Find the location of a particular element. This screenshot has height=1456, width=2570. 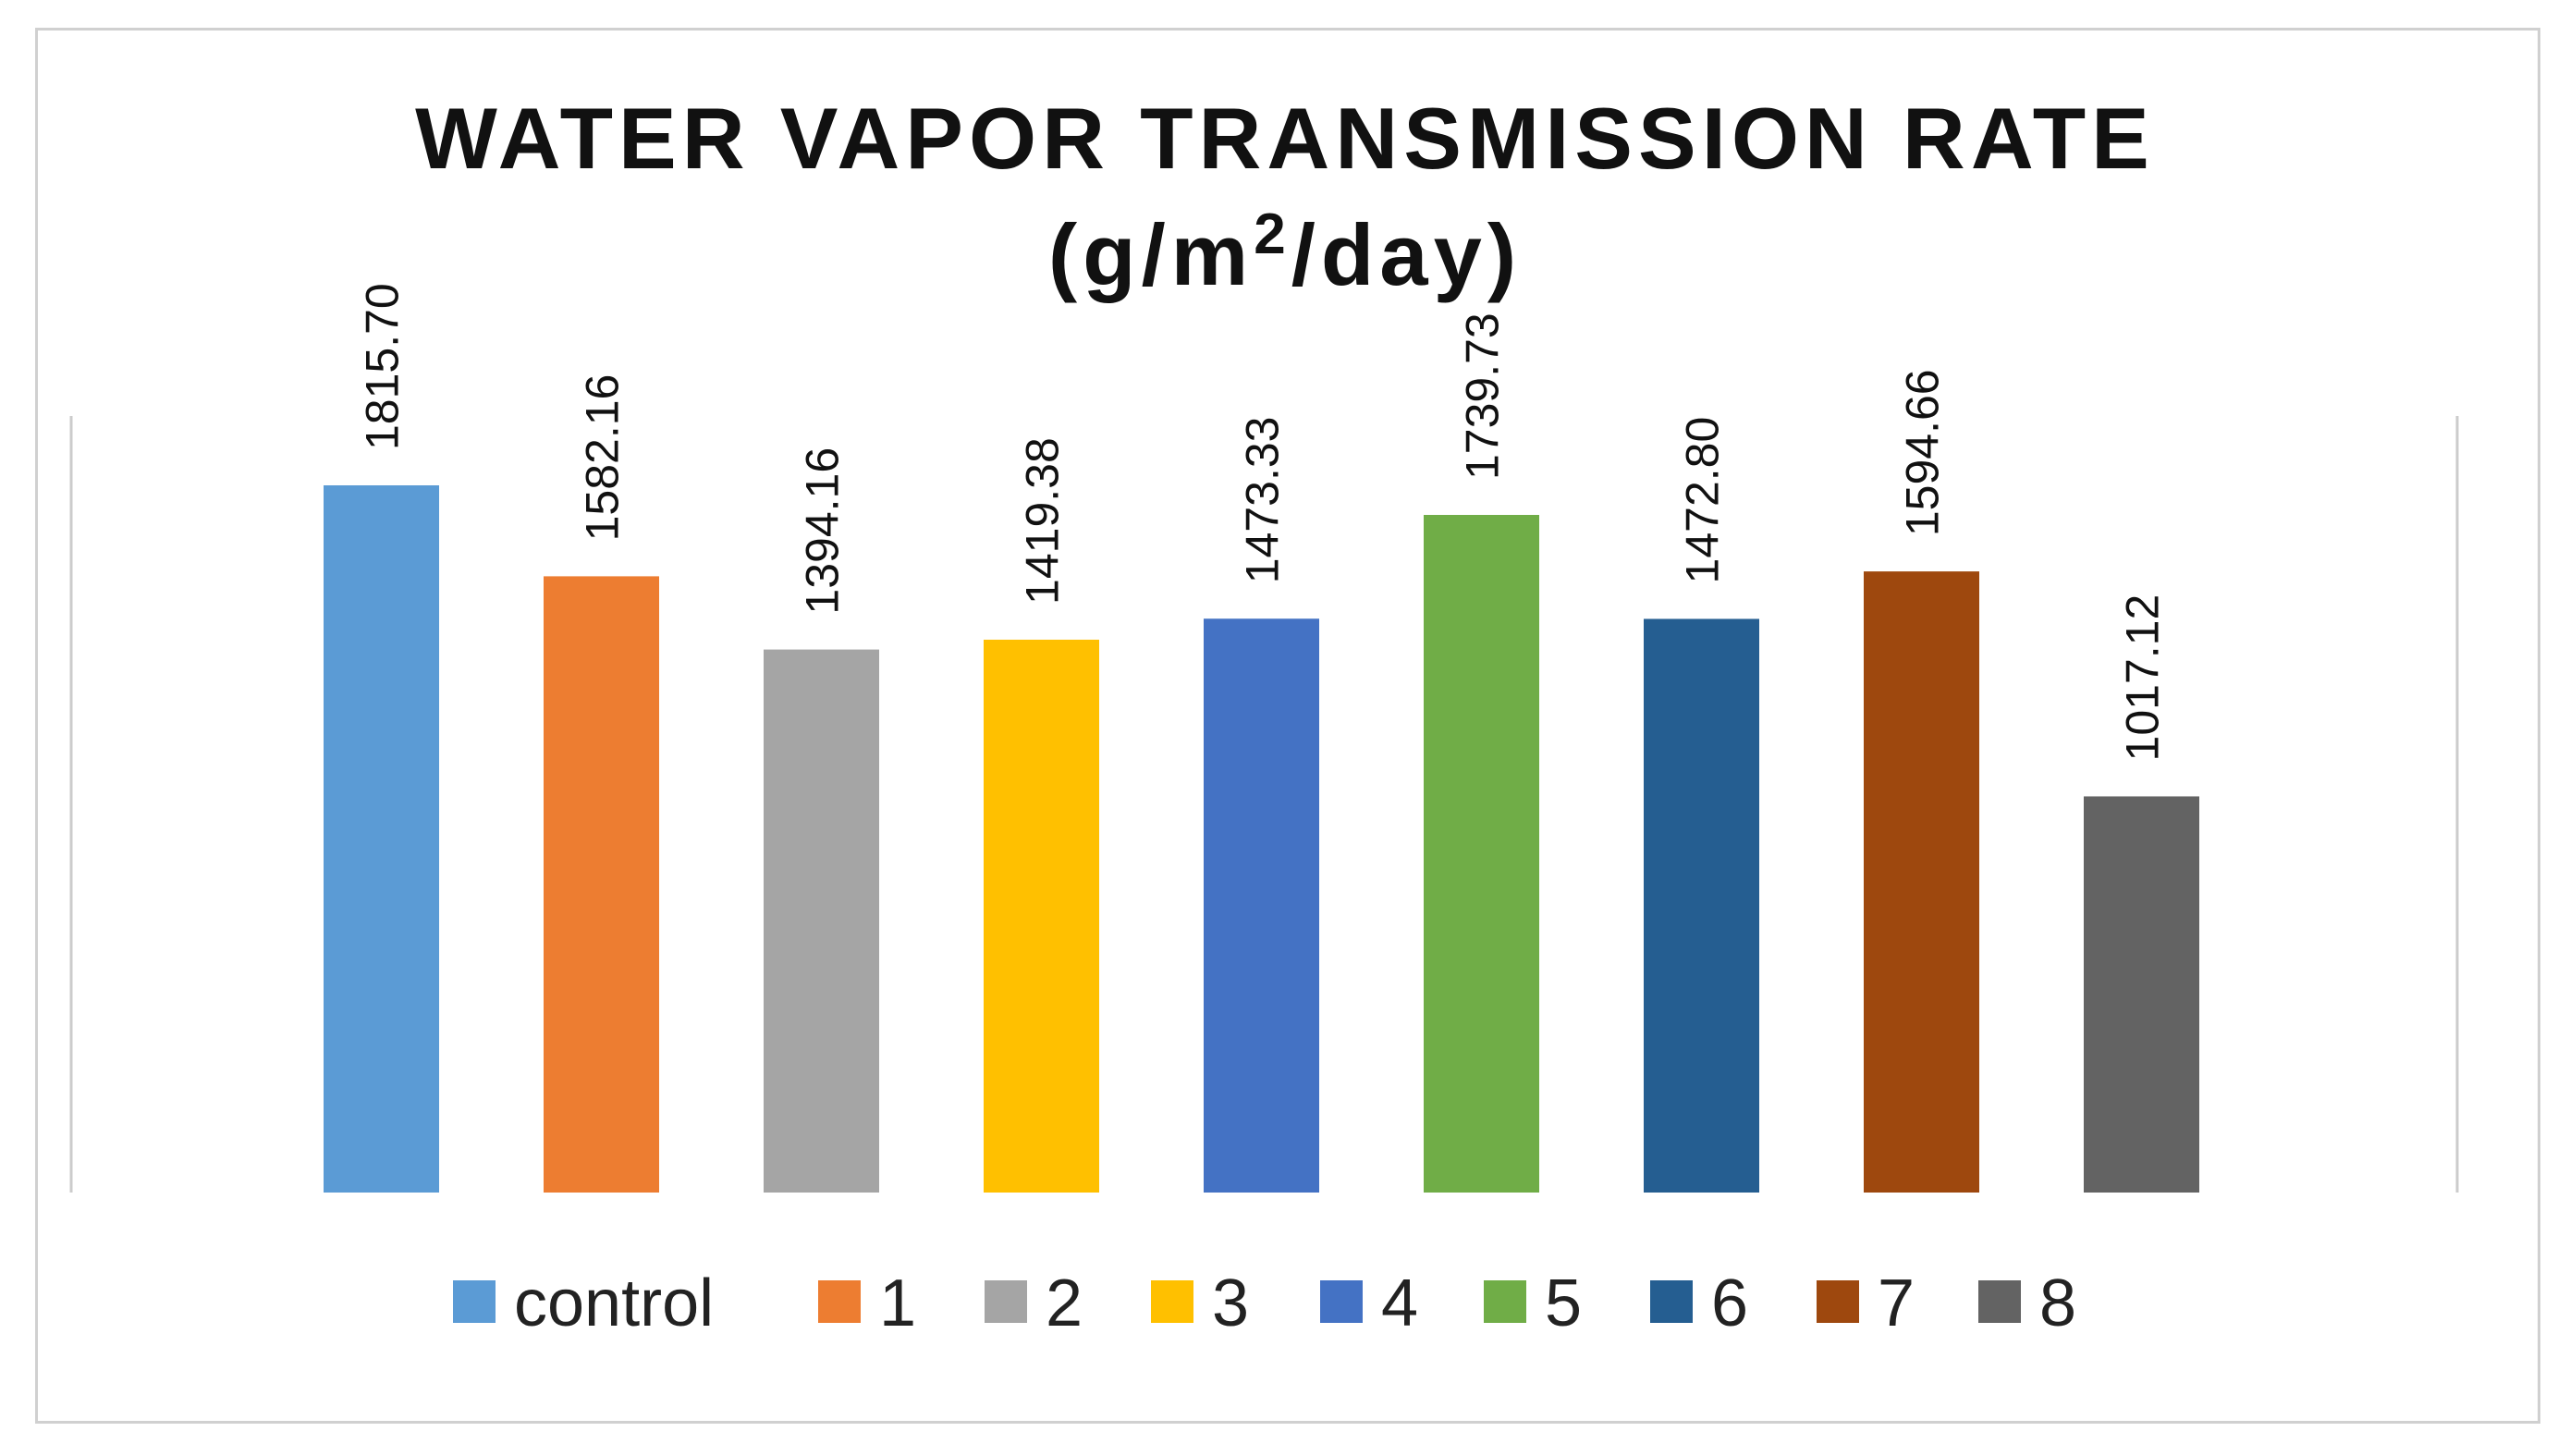

data-label-8: 1017.12 is located at coordinates (2143, 678).